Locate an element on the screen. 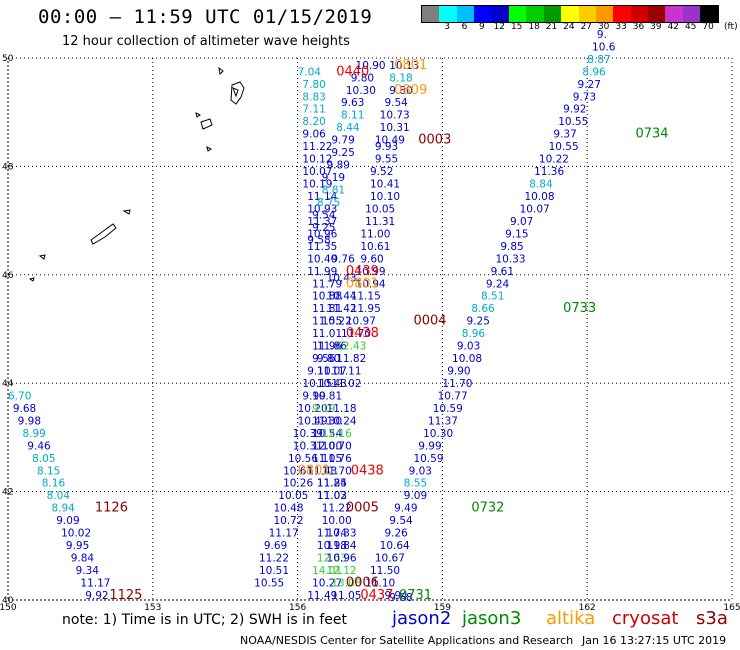  scale-tick-label: 24 is located at coordinates (569, 27).